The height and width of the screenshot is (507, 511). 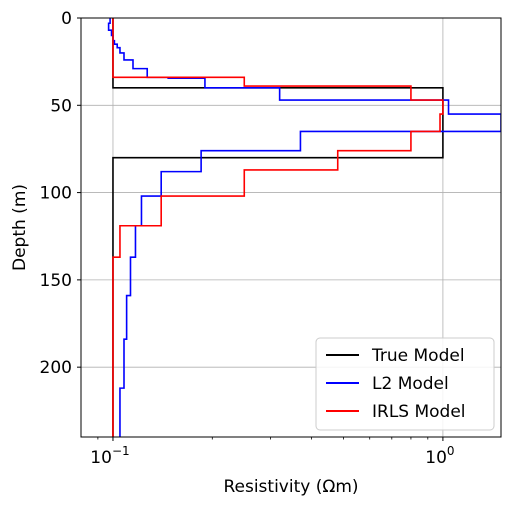 What do you see at coordinates (56, 368) in the screenshot?
I see `y-tick-label: 200` at bounding box center [56, 368].